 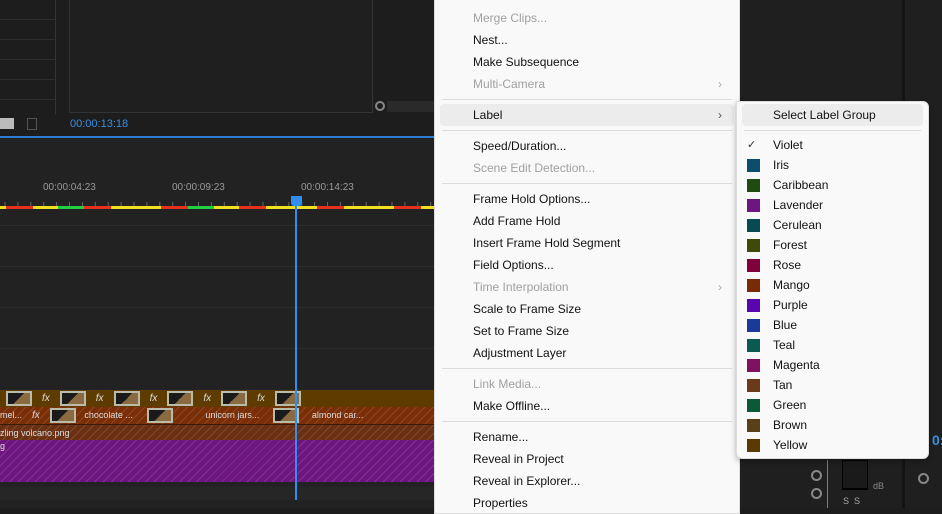 What do you see at coordinates (587, 287) in the screenshot?
I see `menu-item-time-interpolation: Time Interpolation ›` at bounding box center [587, 287].